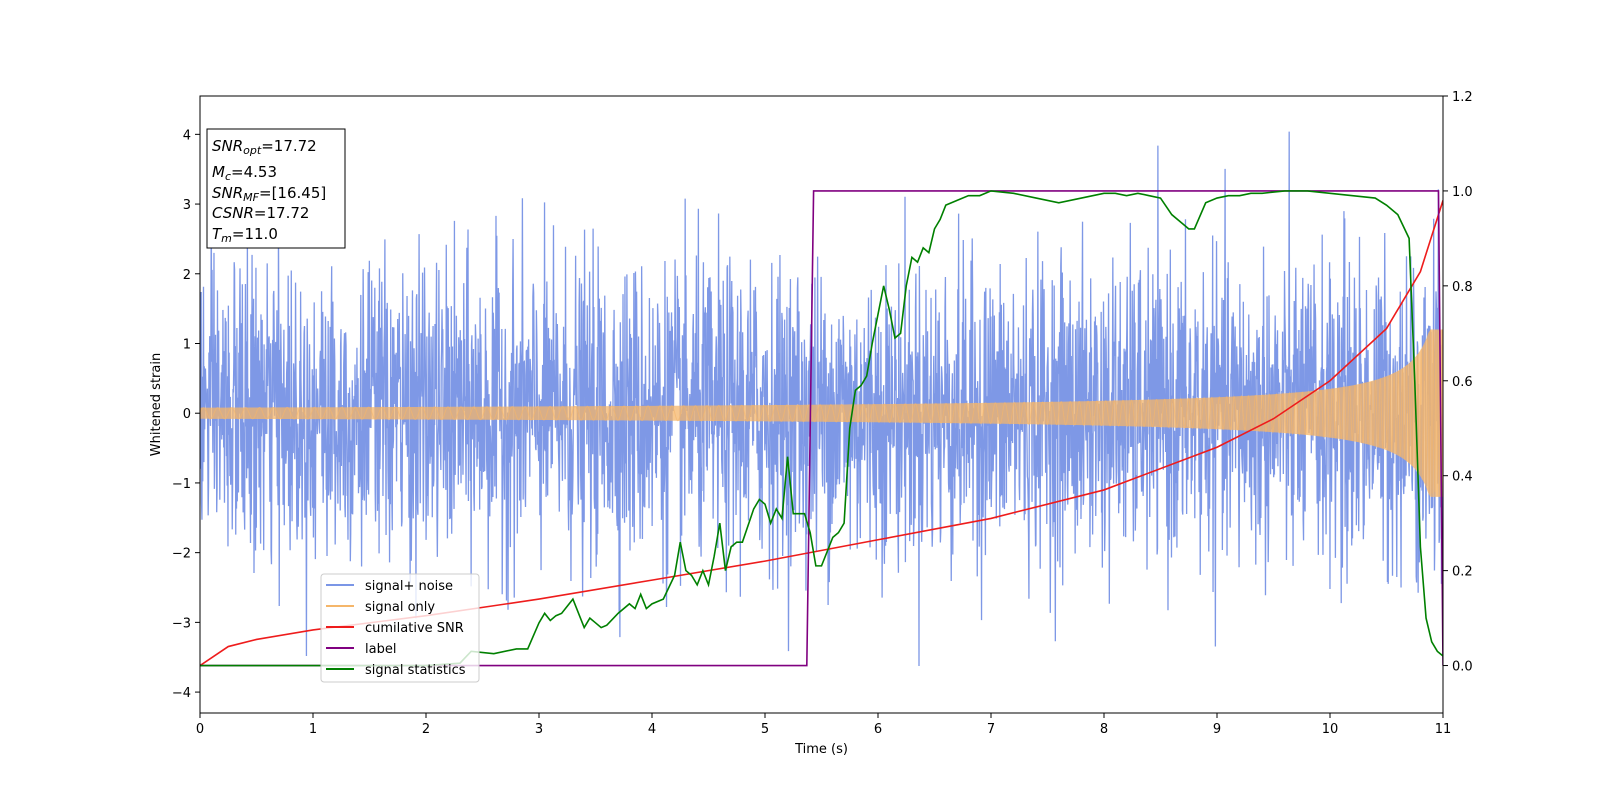  Describe the element at coordinates (823, 725) in the screenshot. I see `x-axis-ticks: 0 1 2 3 4 5 6 7 8 9 10 11` at that location.